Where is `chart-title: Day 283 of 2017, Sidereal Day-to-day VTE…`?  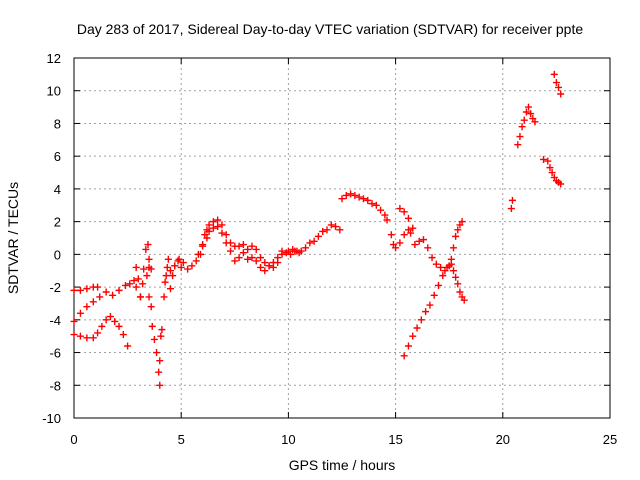 chart-title: Day 283 of 2017, Sidereal Day-to-day VTE… is located at coordinates (330, 29).